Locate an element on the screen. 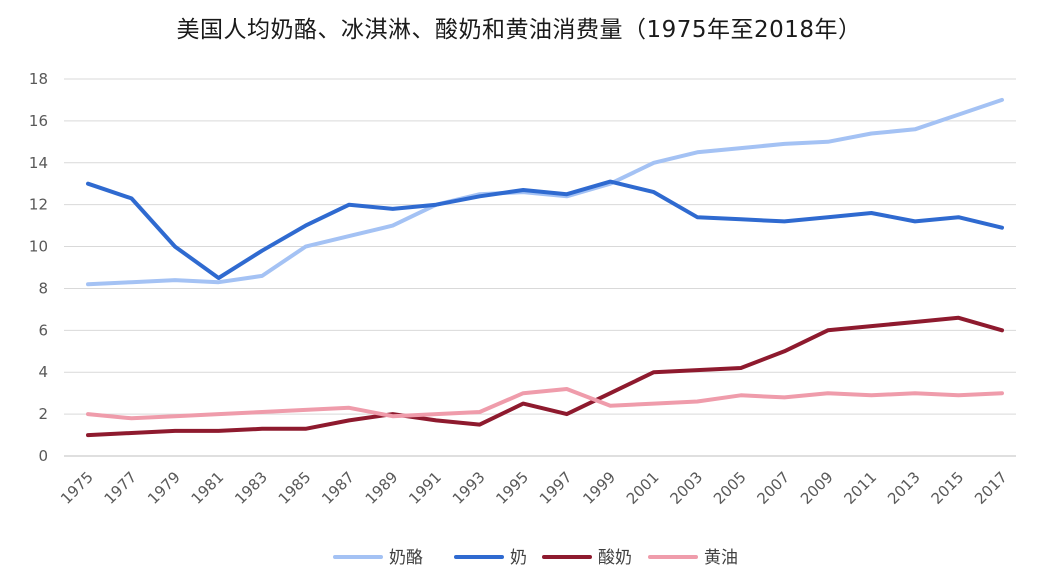 The width and height of the screenshot is (1038, 579). x-tick-label: 1991 is located at coordinates (425, 488).